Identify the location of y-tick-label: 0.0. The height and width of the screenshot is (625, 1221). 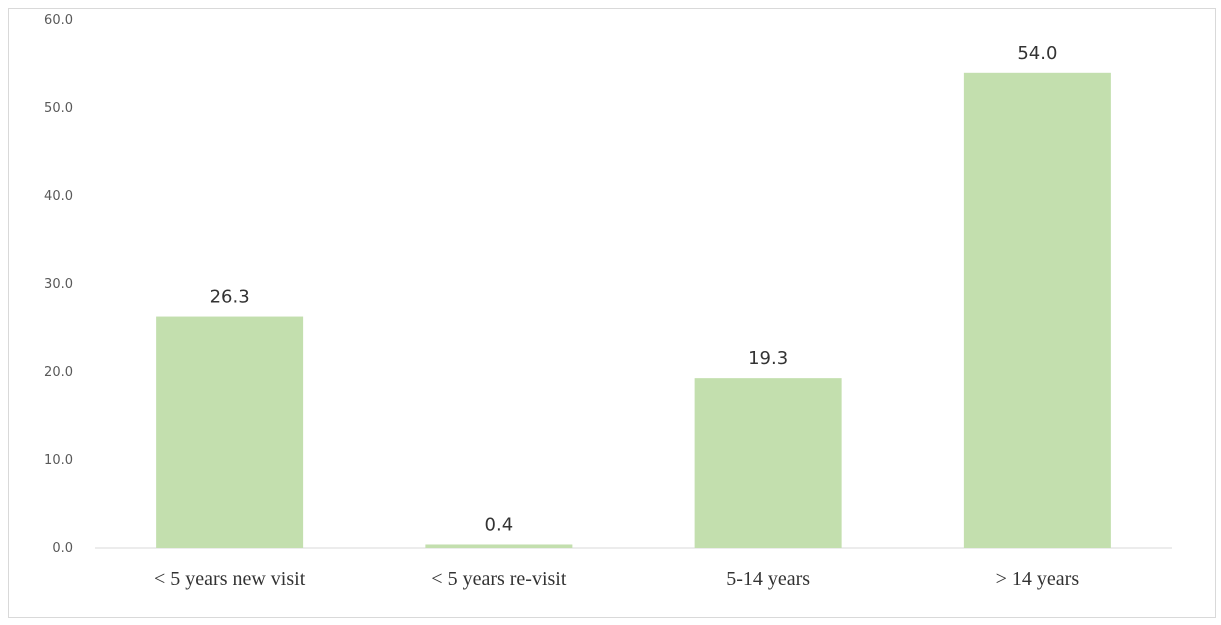
(62, 548).